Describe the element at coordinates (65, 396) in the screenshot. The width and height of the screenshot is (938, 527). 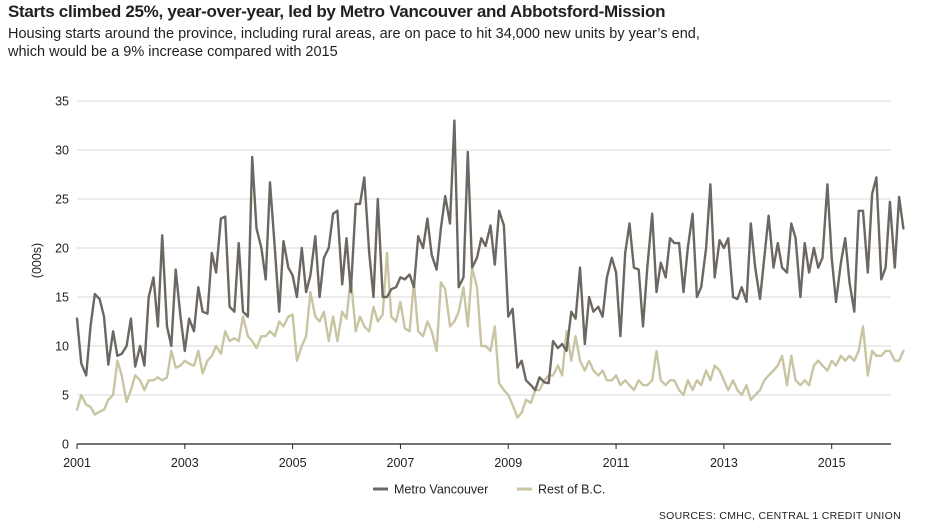
I see `y-tick-label-5: 5` at that location.